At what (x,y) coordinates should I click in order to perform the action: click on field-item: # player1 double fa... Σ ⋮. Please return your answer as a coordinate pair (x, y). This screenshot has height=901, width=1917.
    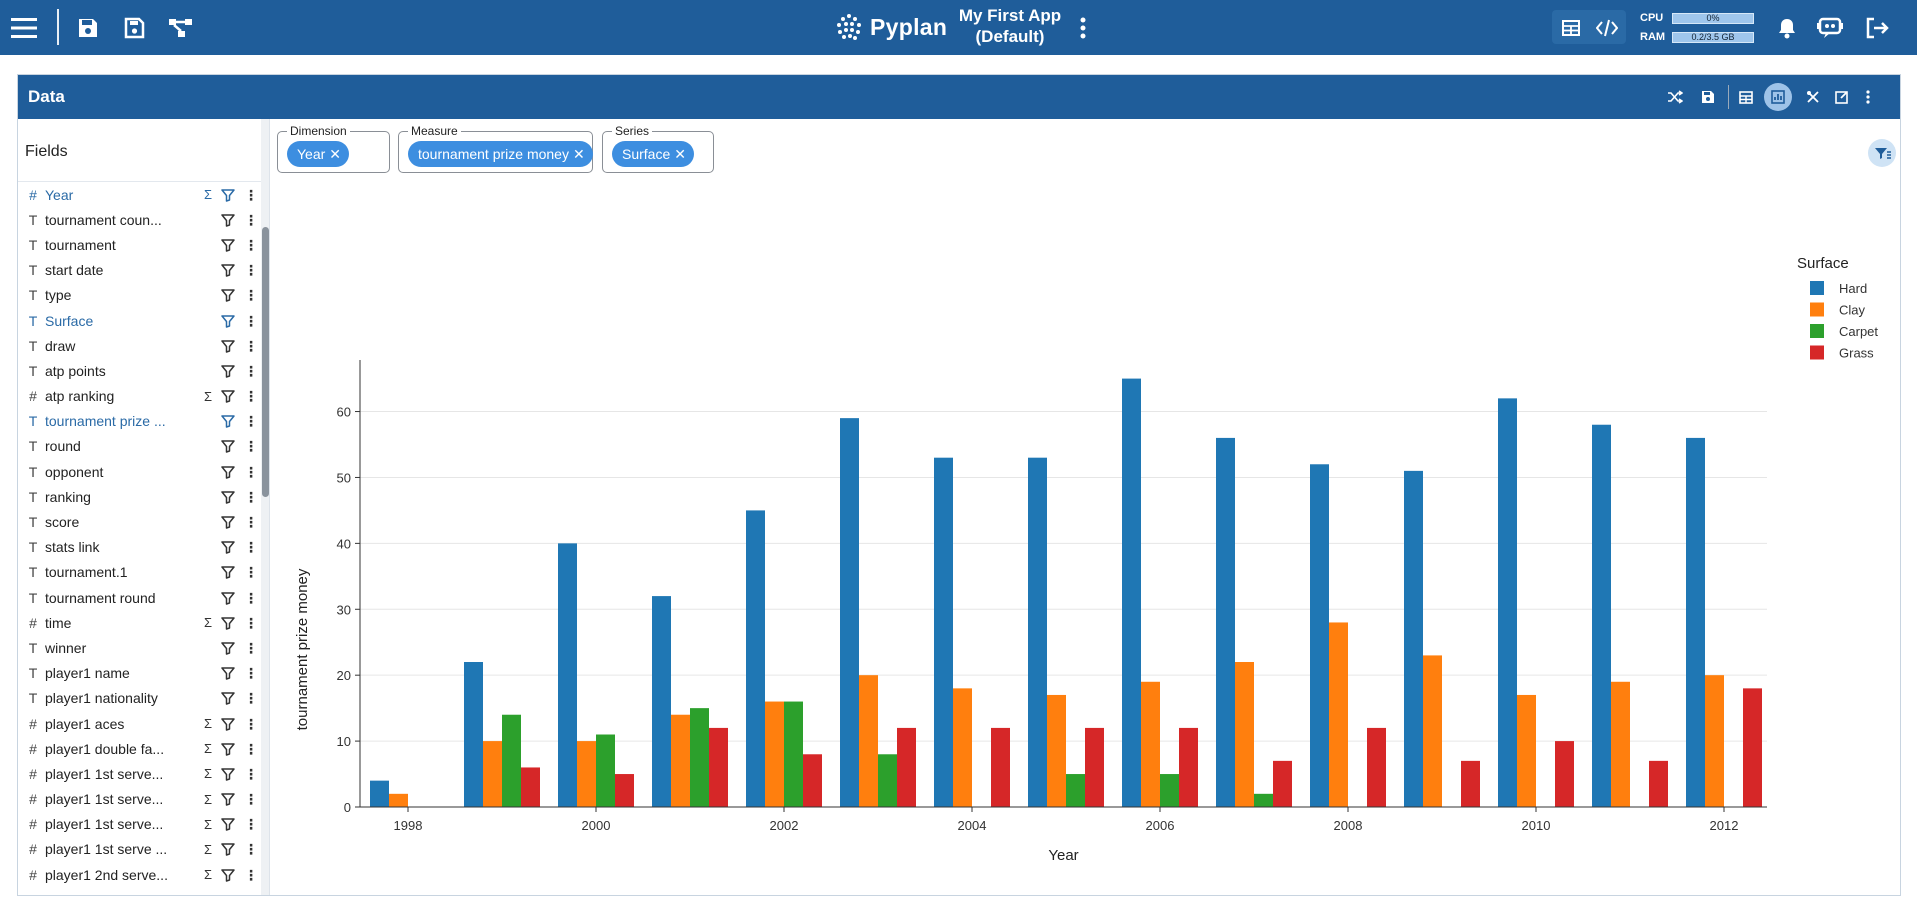
    Looking at the image, I should click on (140, 748).